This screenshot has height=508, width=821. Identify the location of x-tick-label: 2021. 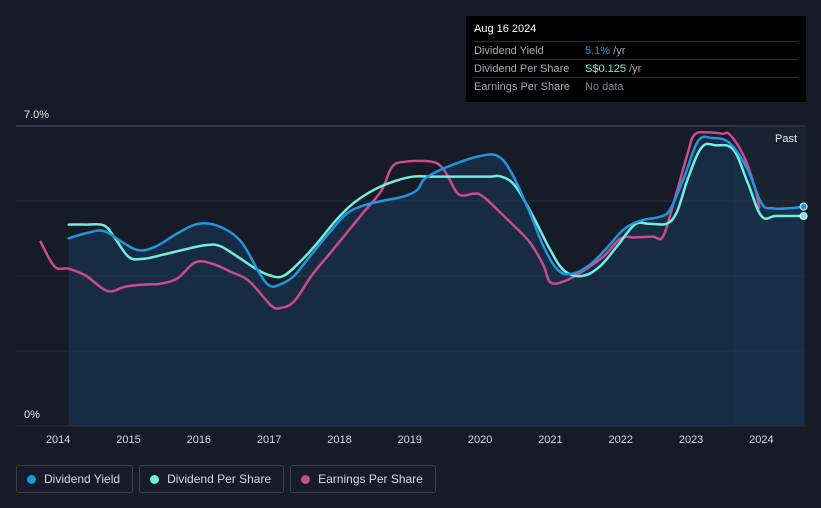
(550, 440).